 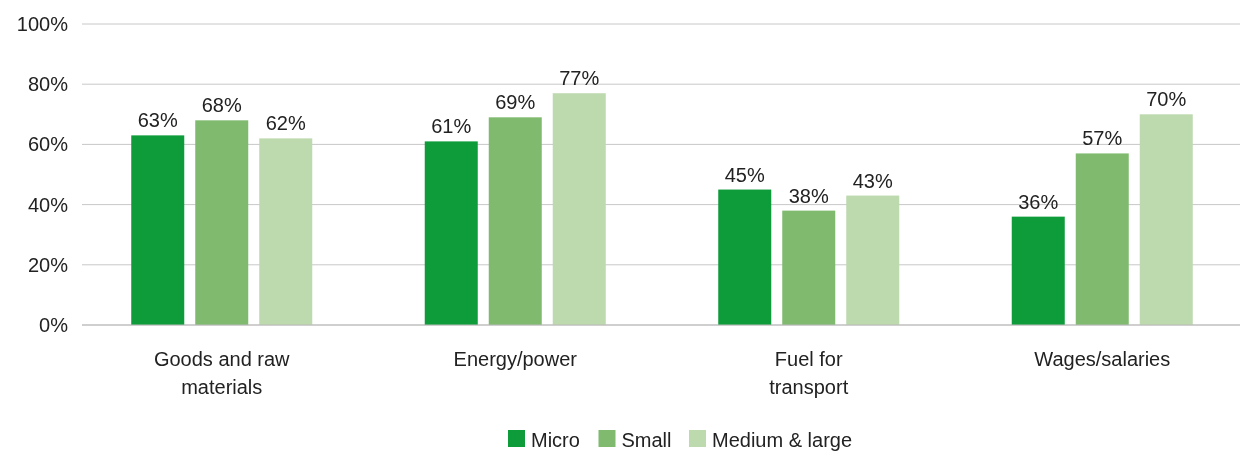 What do you see at coordinates (157, 120) in the screenshot?
I see `data-label: 63%` at bounding box center [157, 120].